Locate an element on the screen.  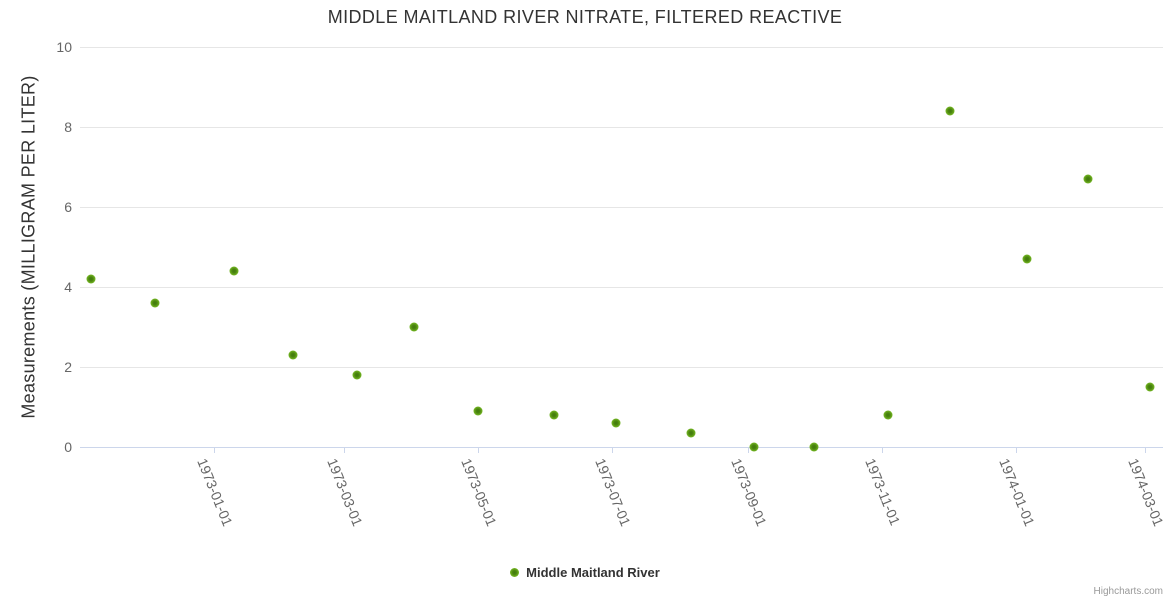
legend-item-middle-maitland-river: Middle Maitland River is located at coordinates (585, 572).